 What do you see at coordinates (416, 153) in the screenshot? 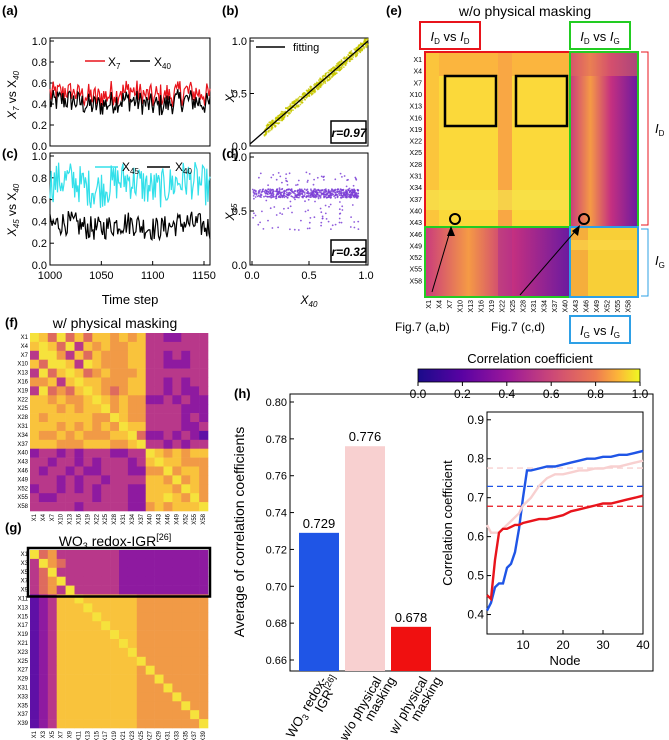
I see `e-y-tick-label: X25` at bounding box center [416, 153].